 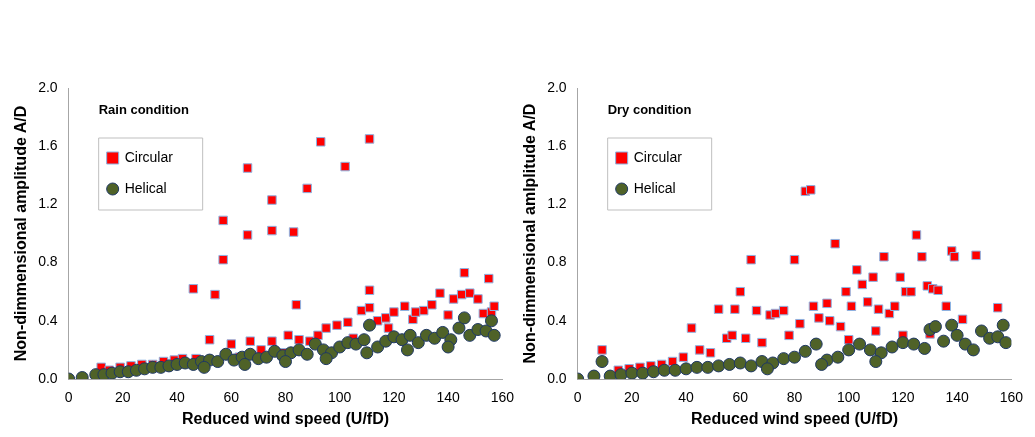 What do you see at coordinates (143, 109) in the screenshot?
I see `annotation: Rain condition` at bounding box center [143, 109].